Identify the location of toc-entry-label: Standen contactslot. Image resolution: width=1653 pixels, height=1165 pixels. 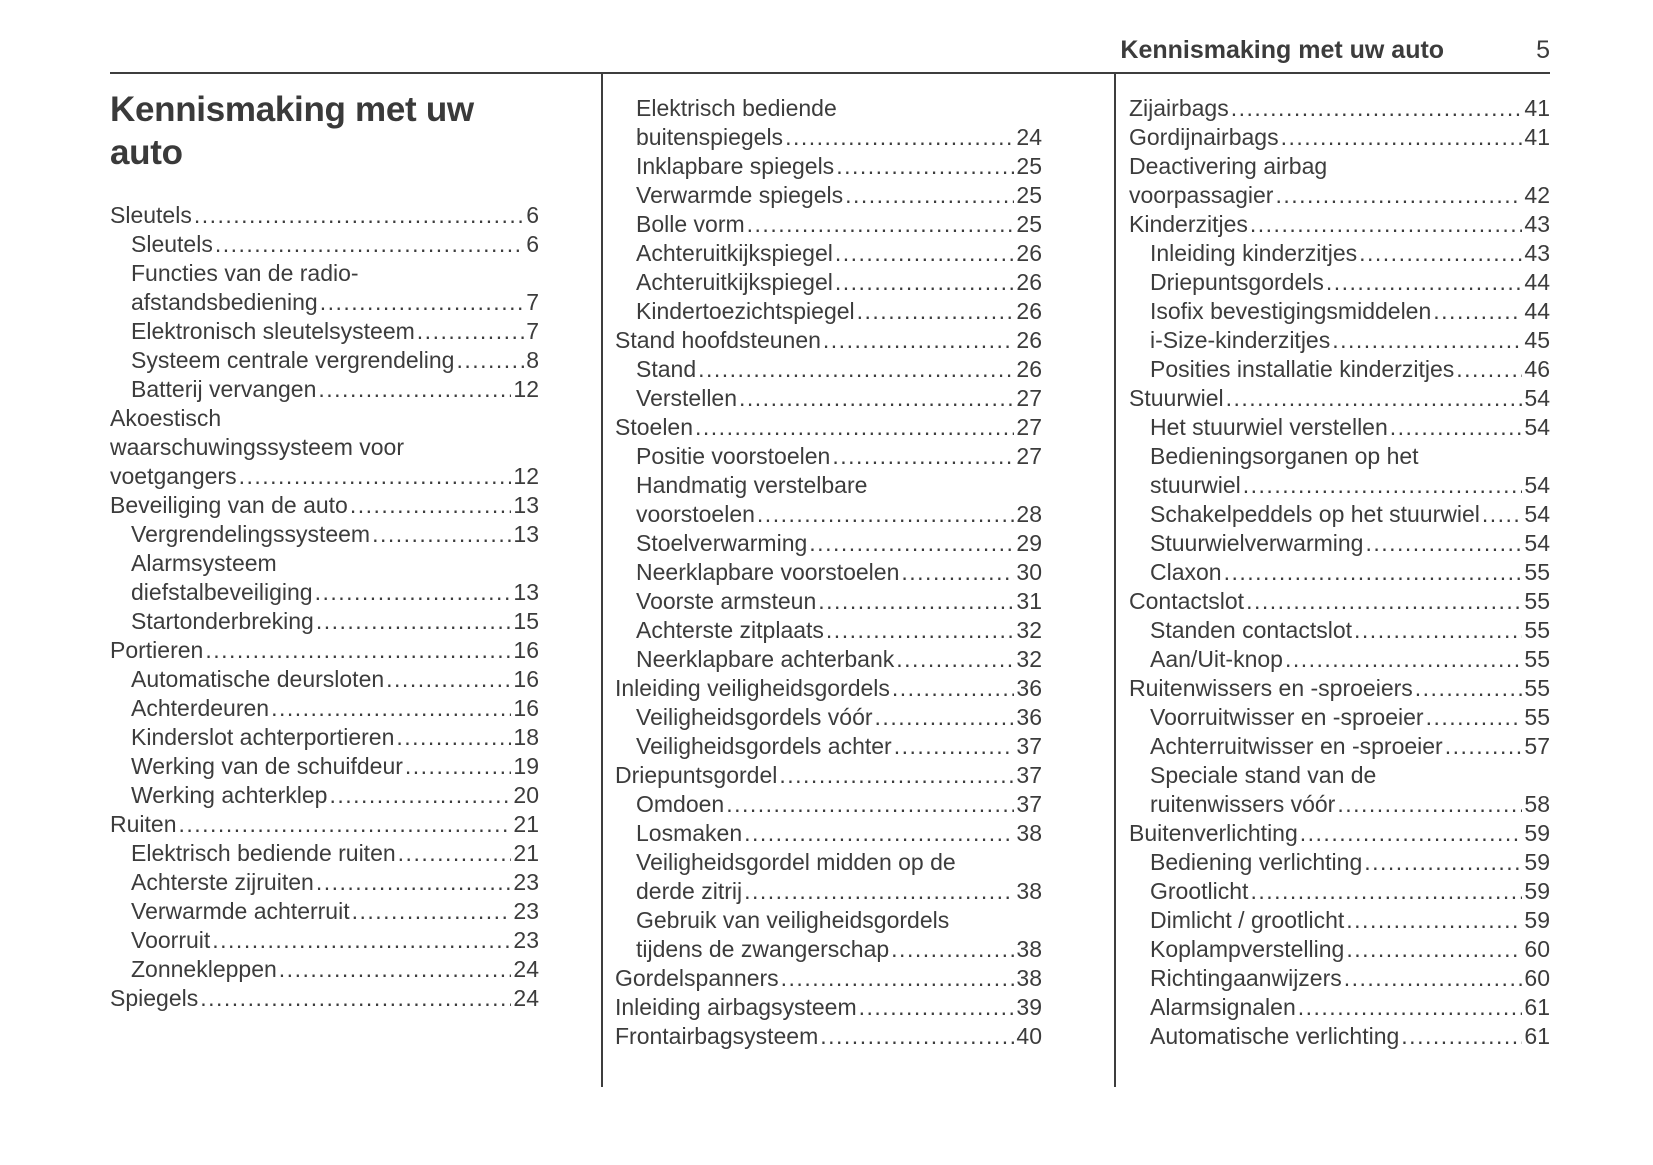
(1251, 630).